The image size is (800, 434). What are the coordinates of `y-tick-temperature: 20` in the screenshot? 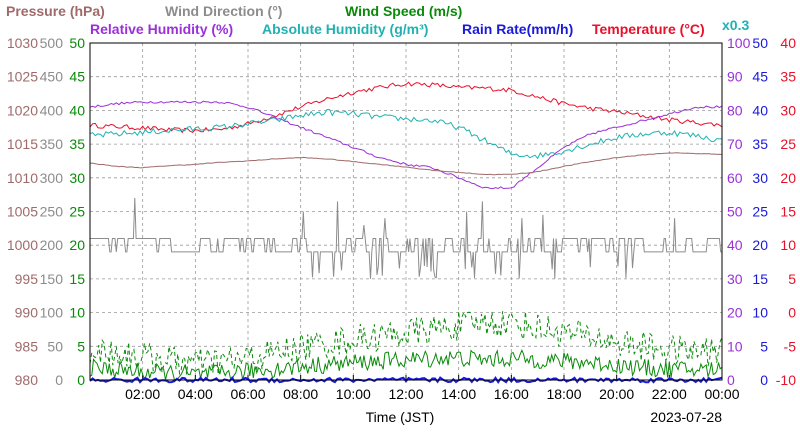 It's located at (788, 178).